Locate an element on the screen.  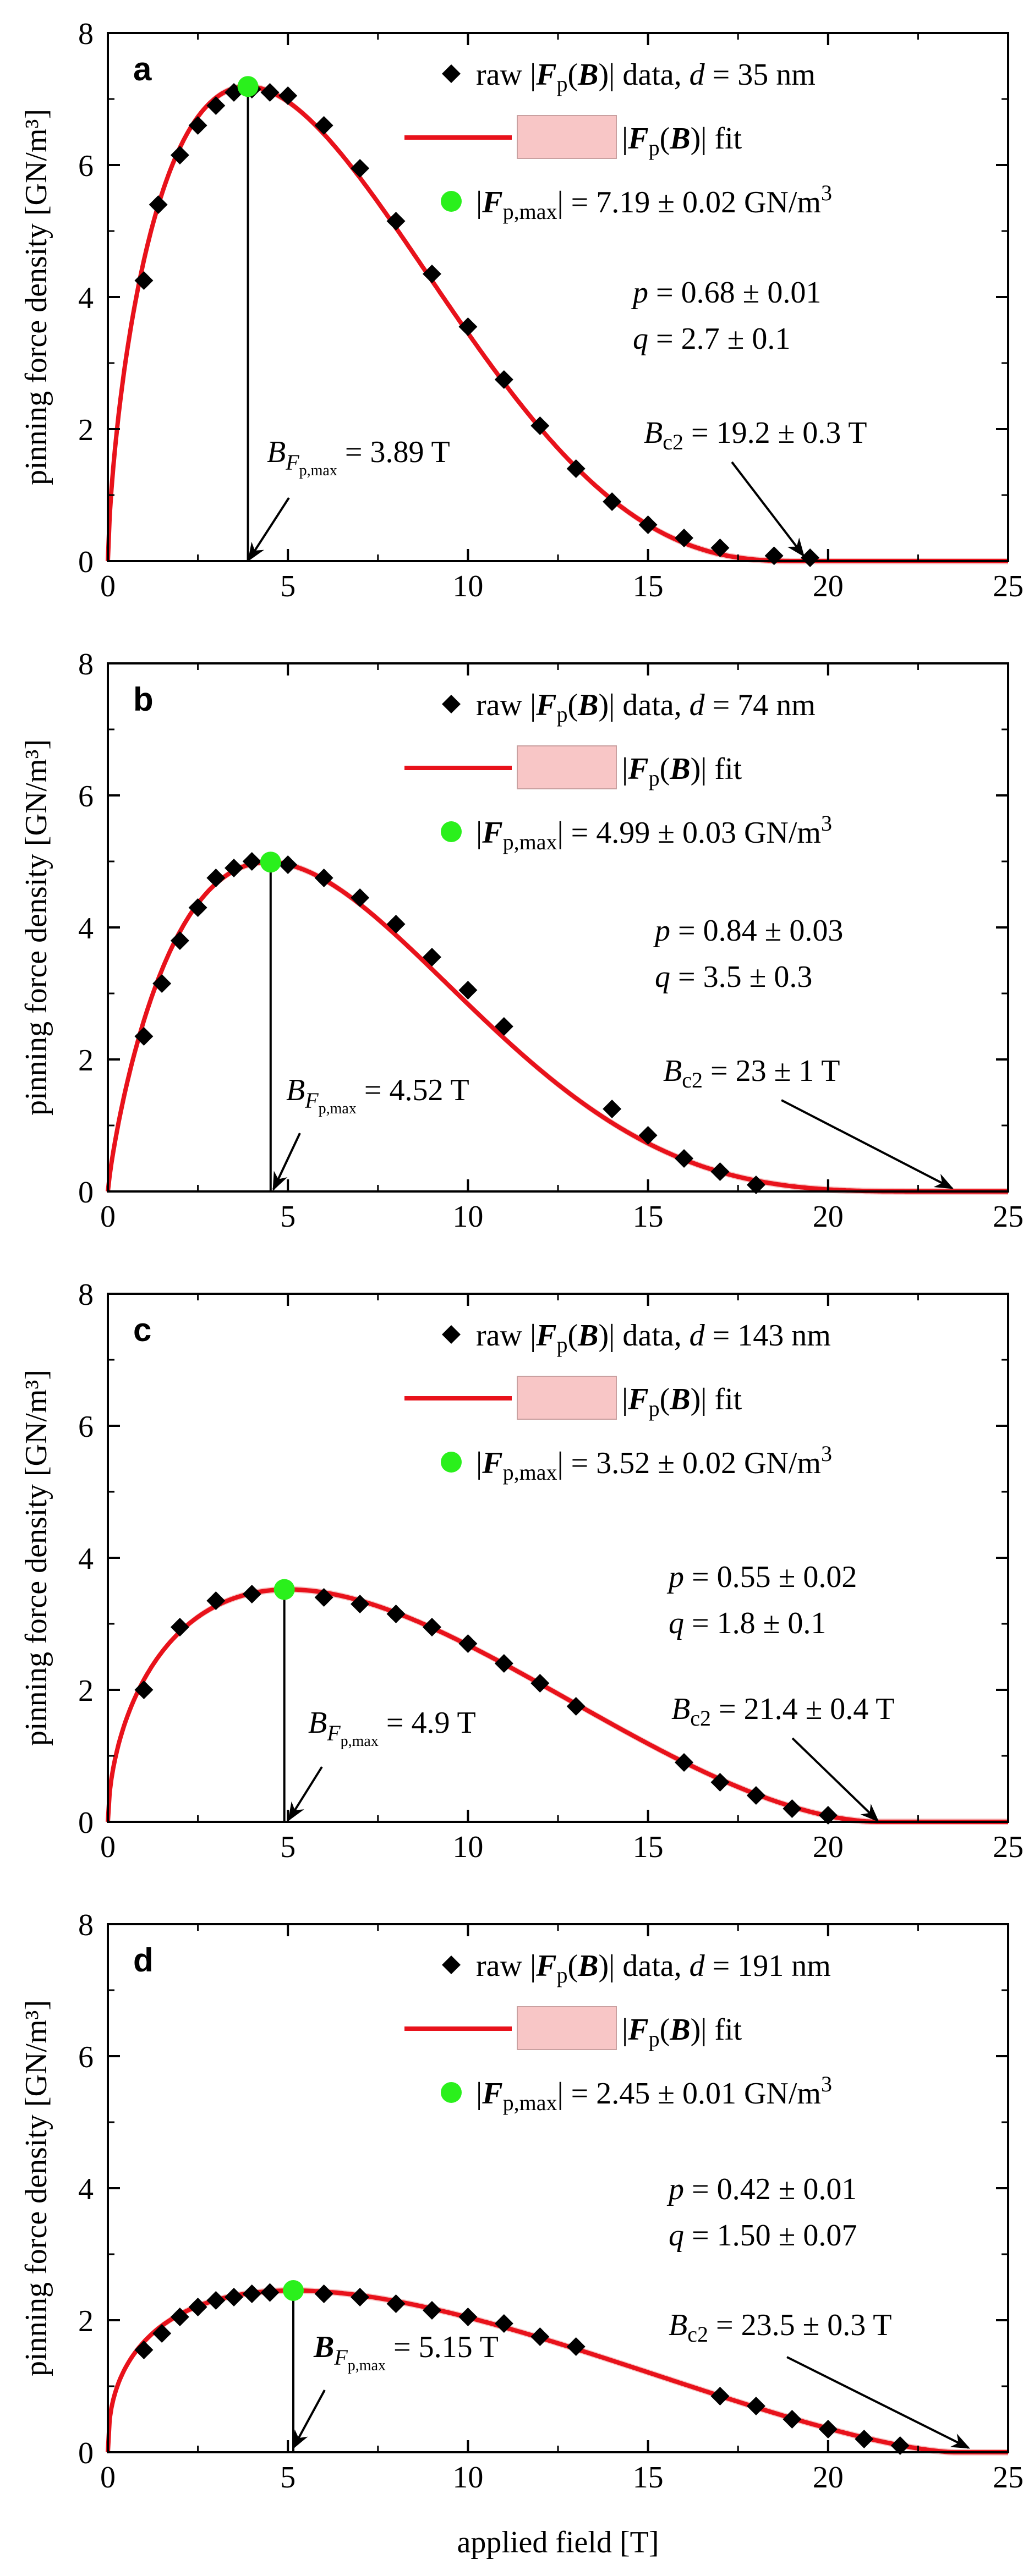
p-parameter-label: p = 0.68 ± 0.01 is located at coordinates (726, 293).